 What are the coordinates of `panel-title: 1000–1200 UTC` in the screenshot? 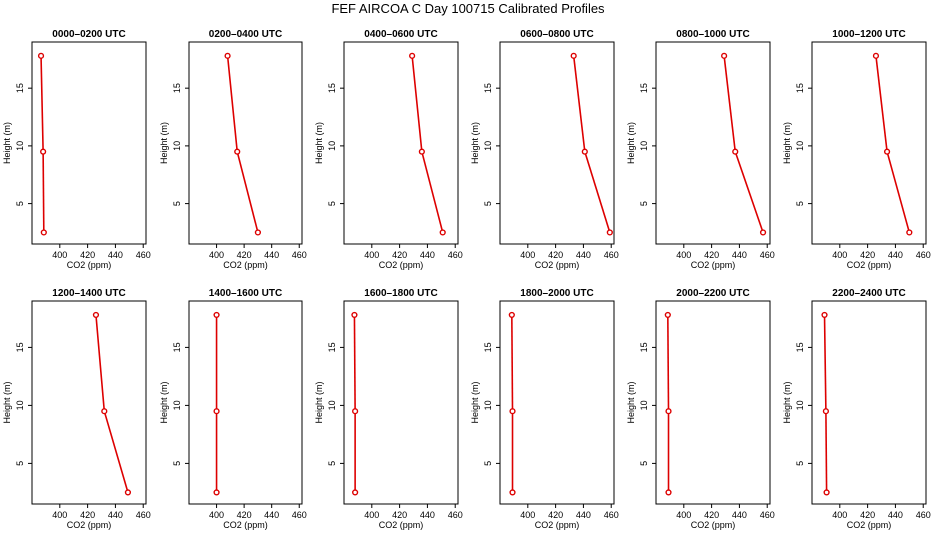 It's located at (868, 34).